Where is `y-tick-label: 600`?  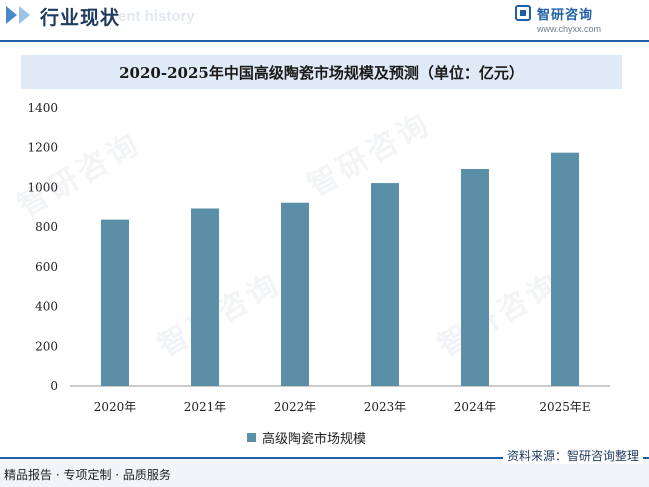 y-tick-label: 600 is located at coordinates (46, 267).